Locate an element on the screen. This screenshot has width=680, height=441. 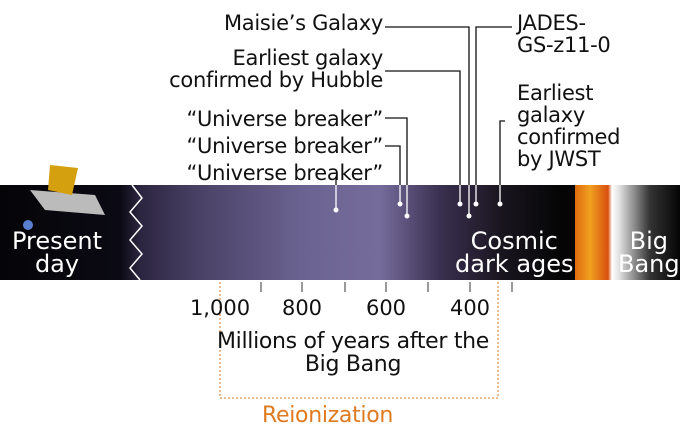
label-line: Millions of years after the is located at coordinates (353, 341).